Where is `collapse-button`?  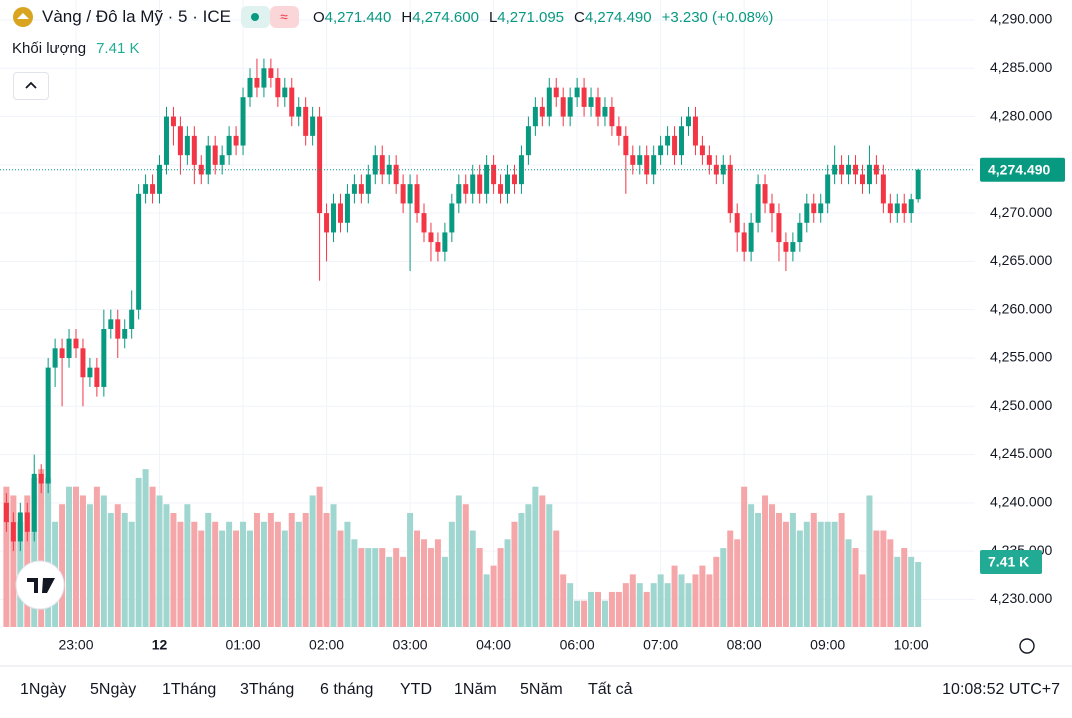
collapse-button is located at coordinates (31, 86).